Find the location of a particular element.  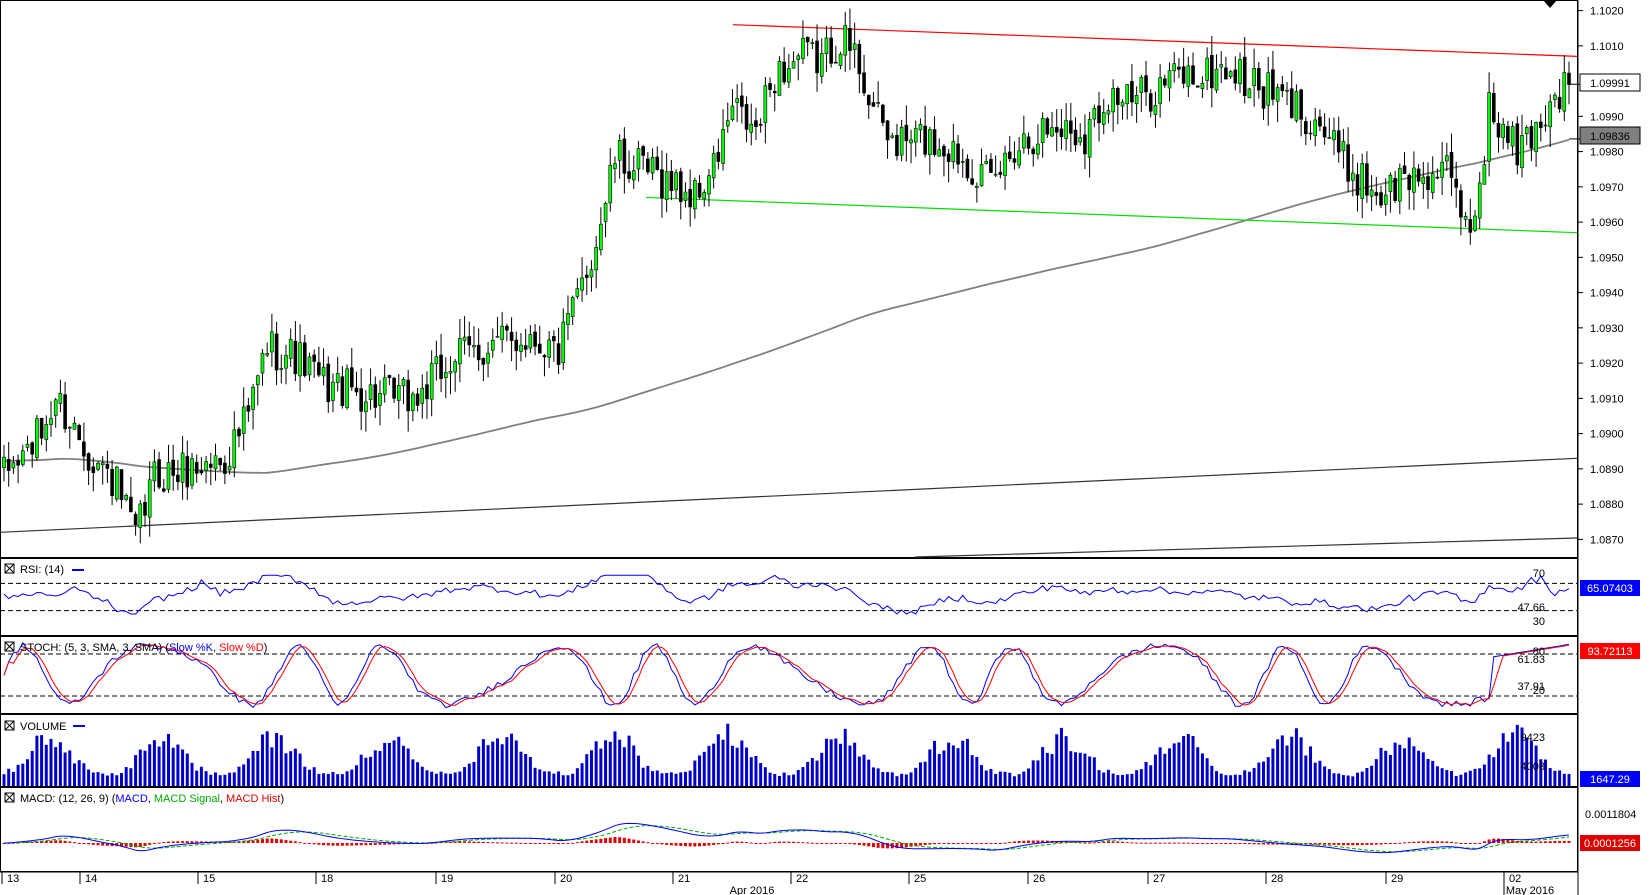

macd-hist-label: MACD Hist is located at coordinates (253, 799).